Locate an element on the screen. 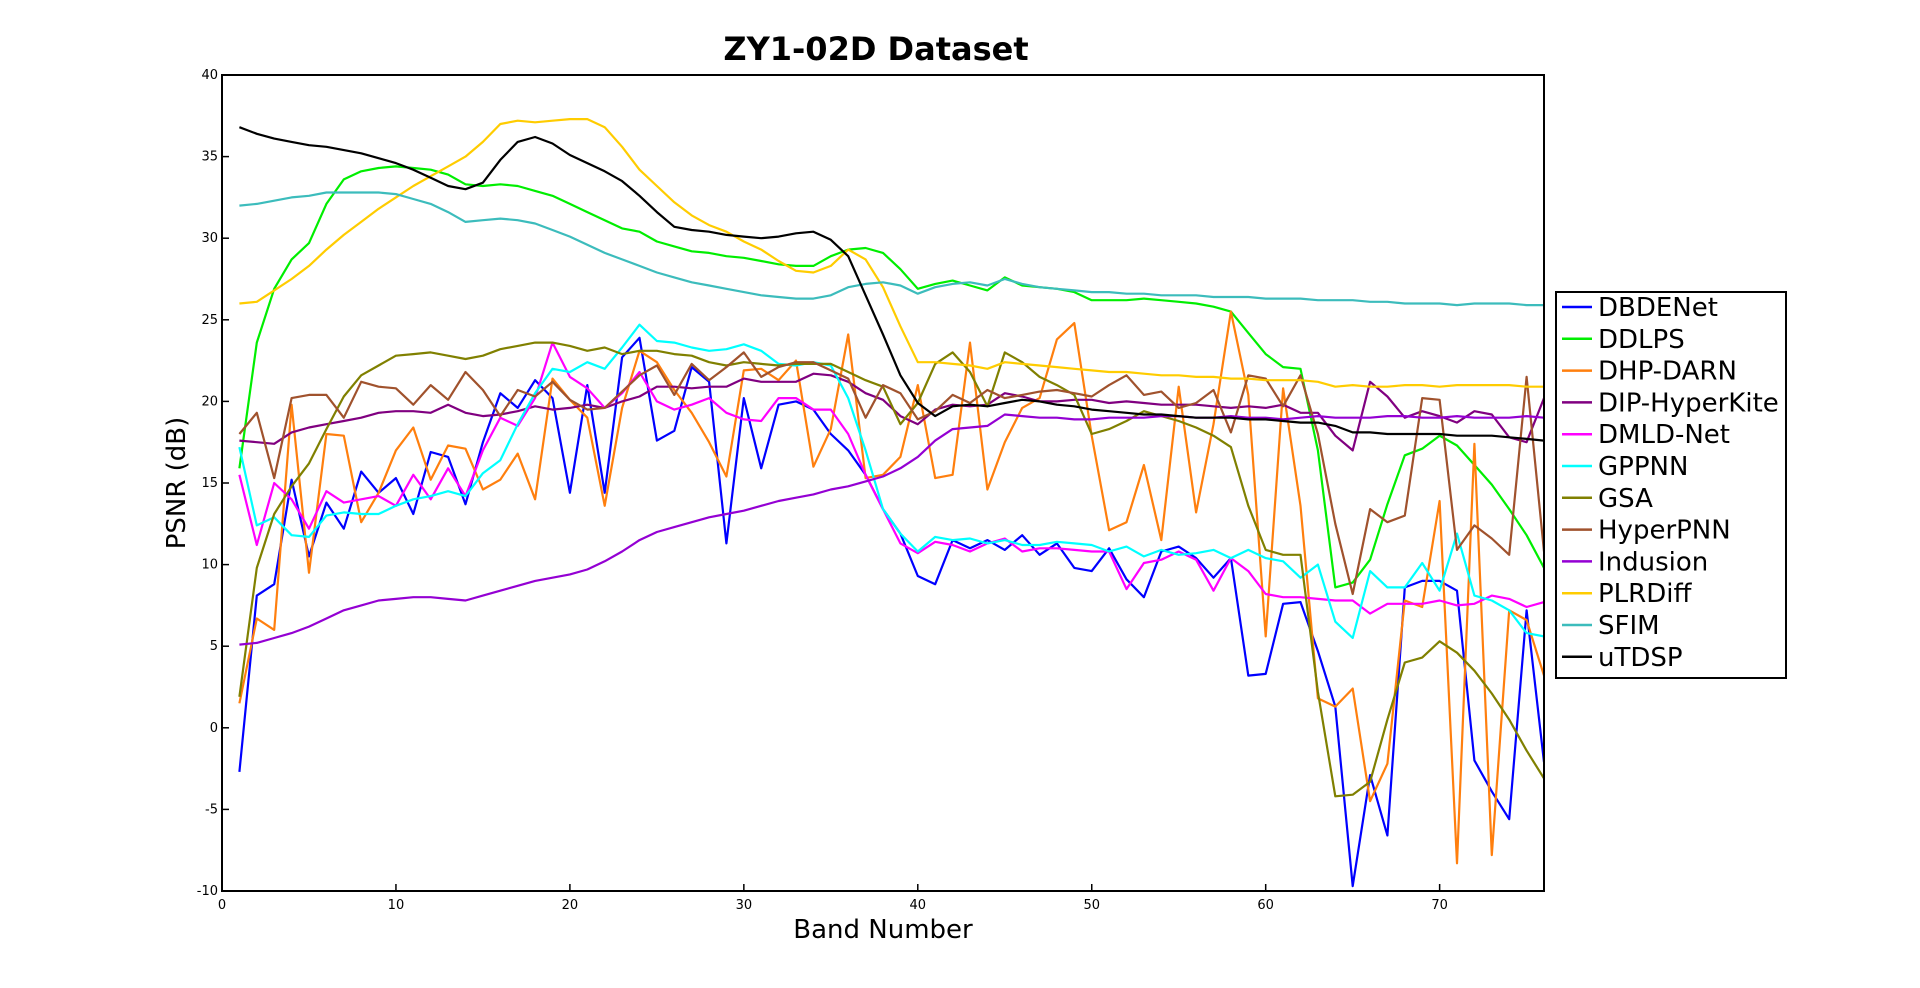 This screenshot has height=988, width=1920. x-tick-label: 70 is located at coordinates (1439, 905).